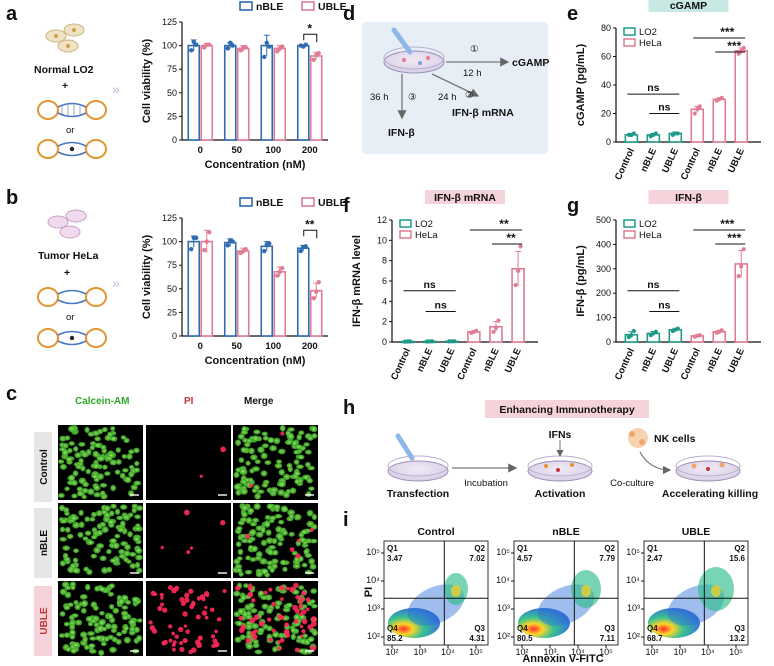 This screenshot has width=774, height=666. I want to click on y-tick-label: 50, so click(172, 289).